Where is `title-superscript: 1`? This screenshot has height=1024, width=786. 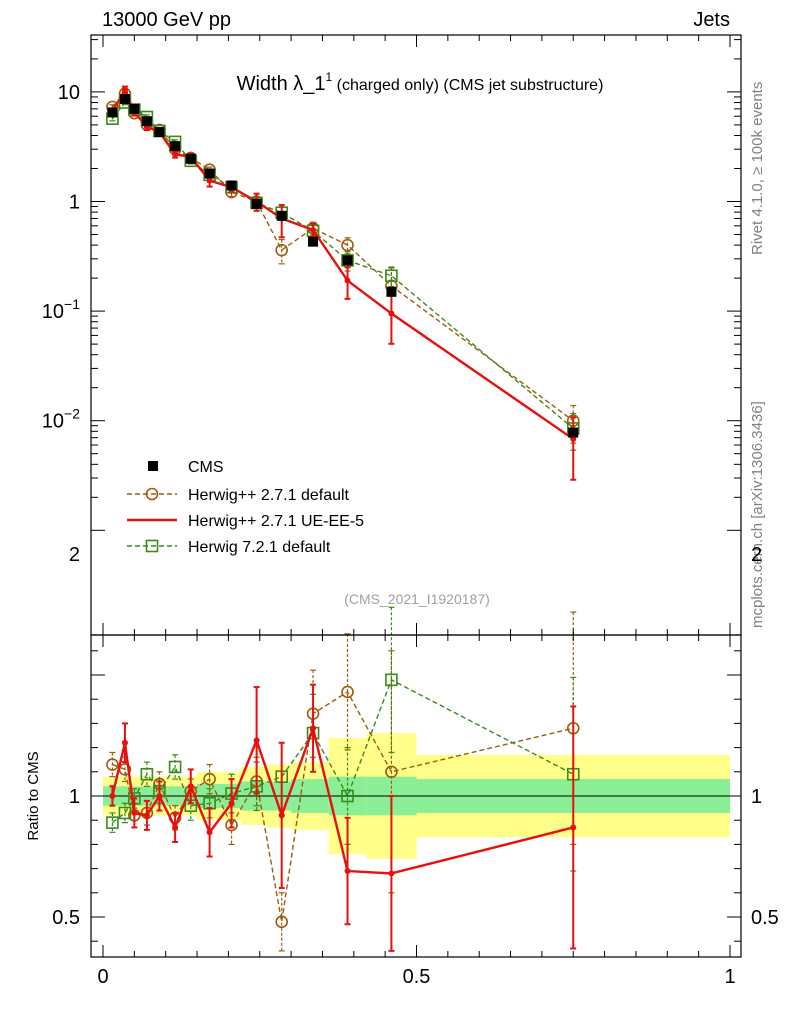
title-superscript: 1 is located at coordinates (329, 77).